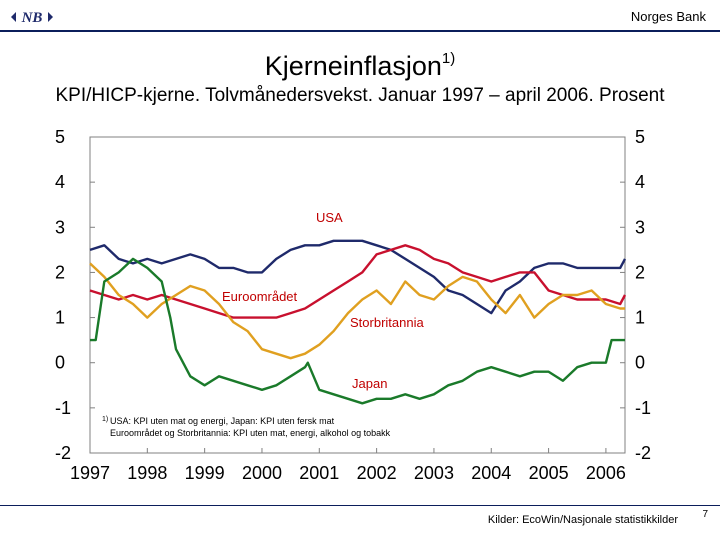 The width and height of the screenshot is (720, 540). Describe the element at coordinates (434, 473) in the screenshot. I see `x-tick-label: 2003` at that location.